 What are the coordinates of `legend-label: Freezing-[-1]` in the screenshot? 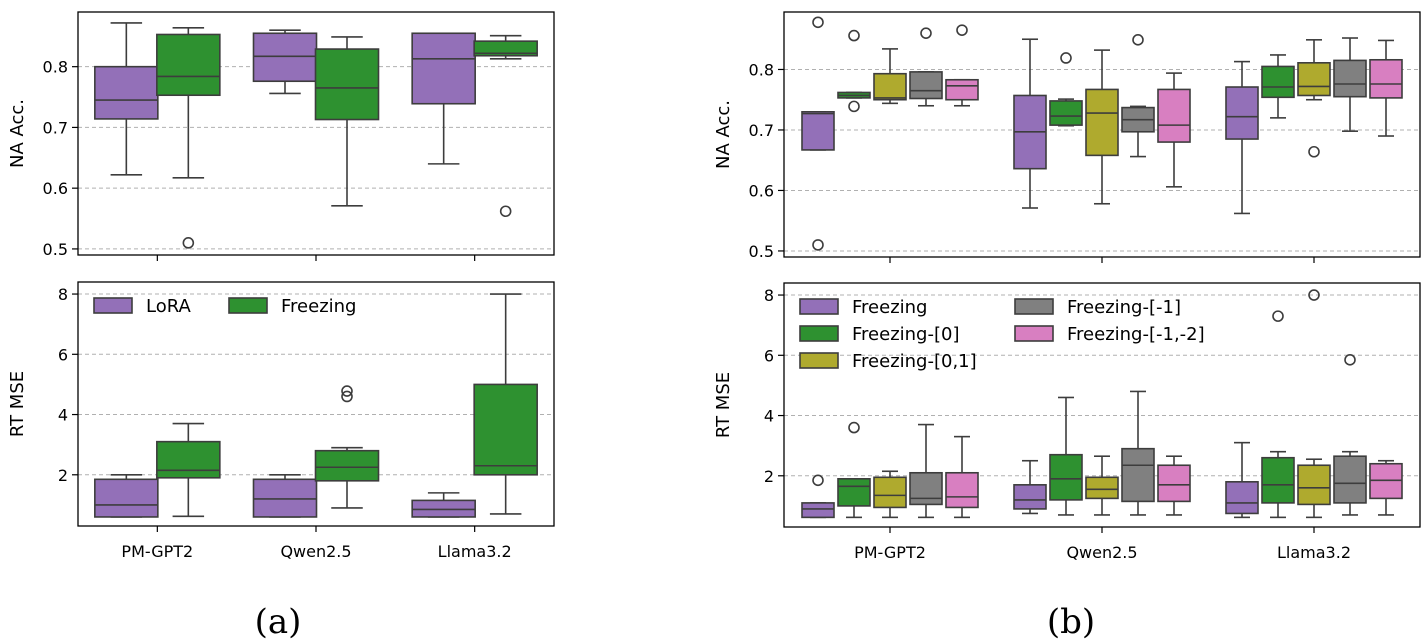 It's located at (1124, 307).